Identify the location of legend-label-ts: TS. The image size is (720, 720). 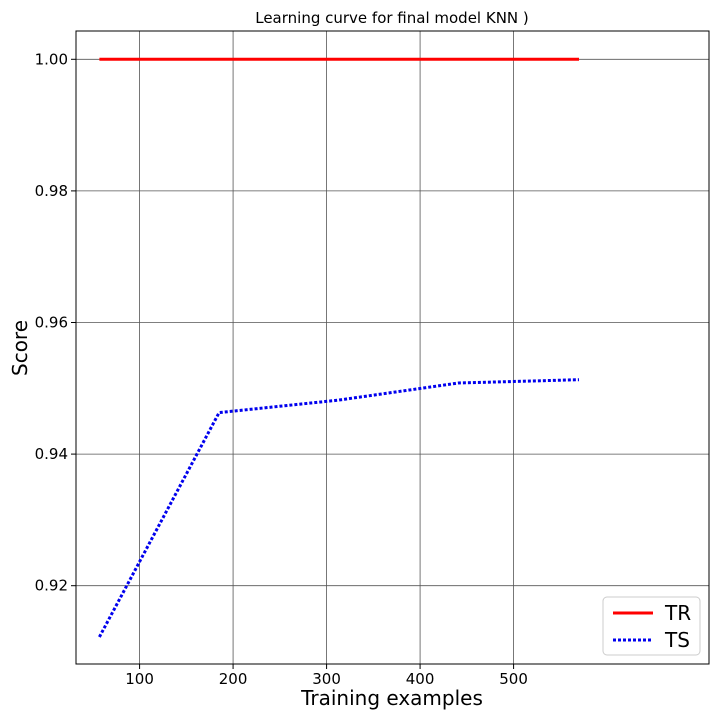
(677, 640).